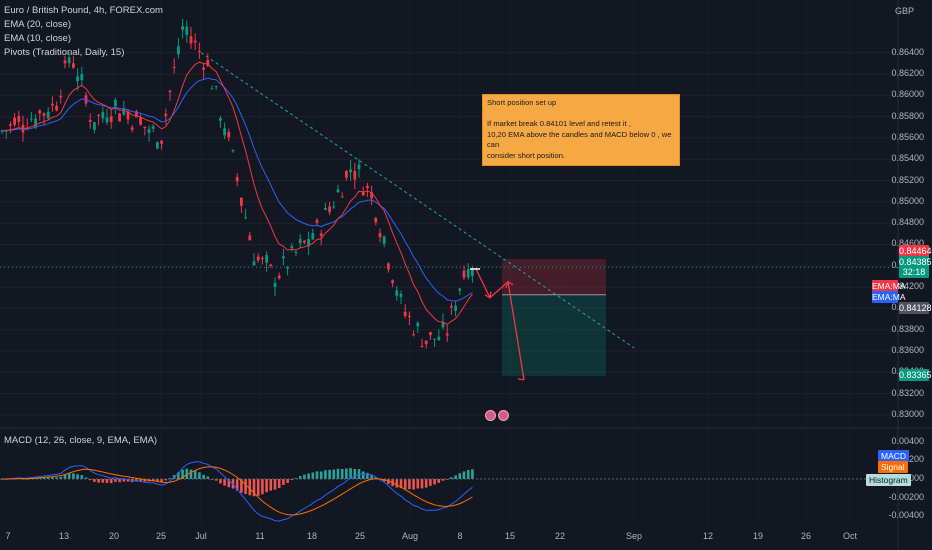 The height and width of the screenshot is (550, 932). Describe the element at coordinates (907, 73) in the screenshot. I see `price-axis-label: 0.86200` at that location.